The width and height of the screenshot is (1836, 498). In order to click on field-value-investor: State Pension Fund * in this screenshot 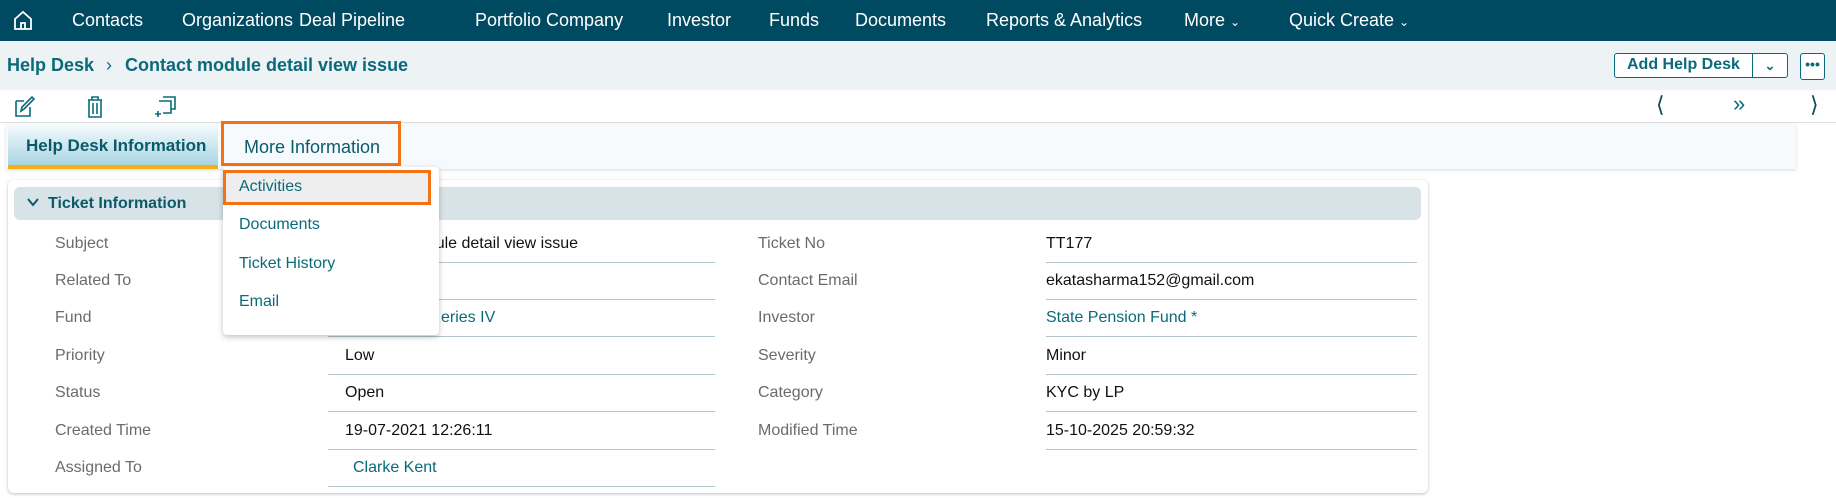, I will do `click(1231, 320)`.